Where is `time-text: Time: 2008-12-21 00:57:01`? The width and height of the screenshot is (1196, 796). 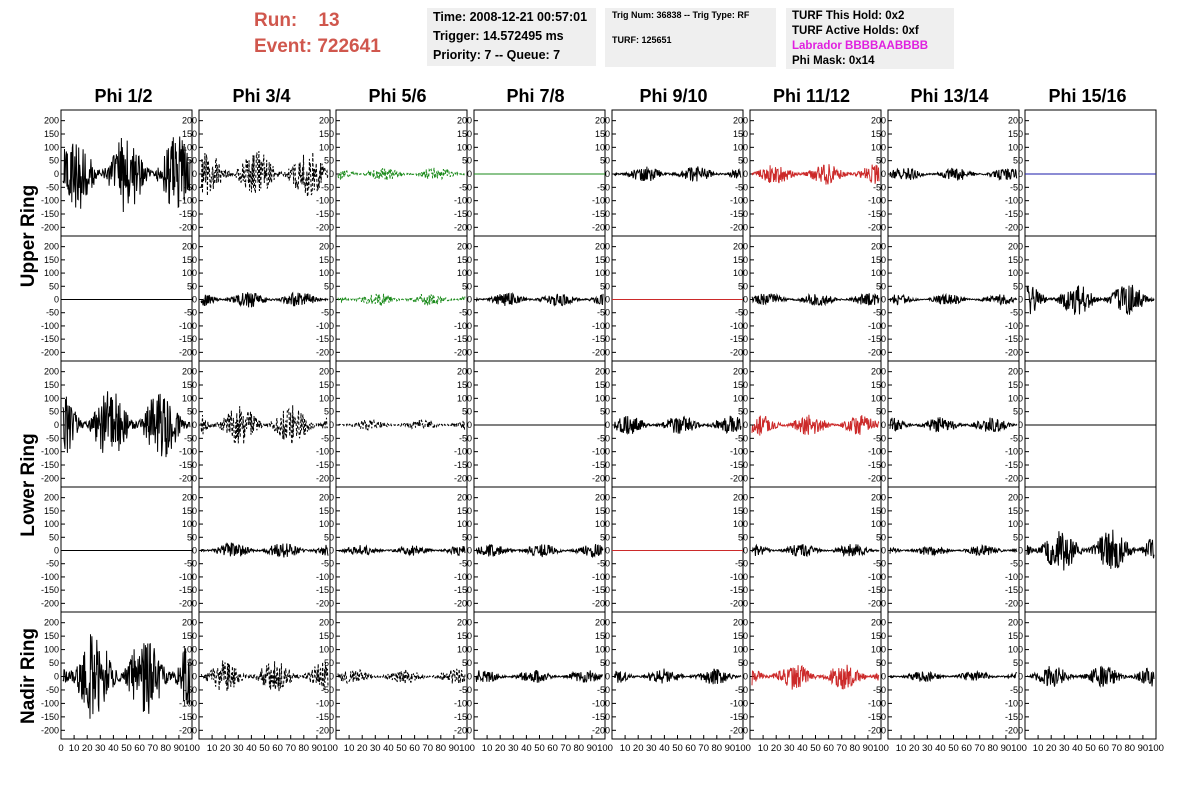
time-text: Time: 2008-12-21 00:57:01 is located at coordinates (510, 17).